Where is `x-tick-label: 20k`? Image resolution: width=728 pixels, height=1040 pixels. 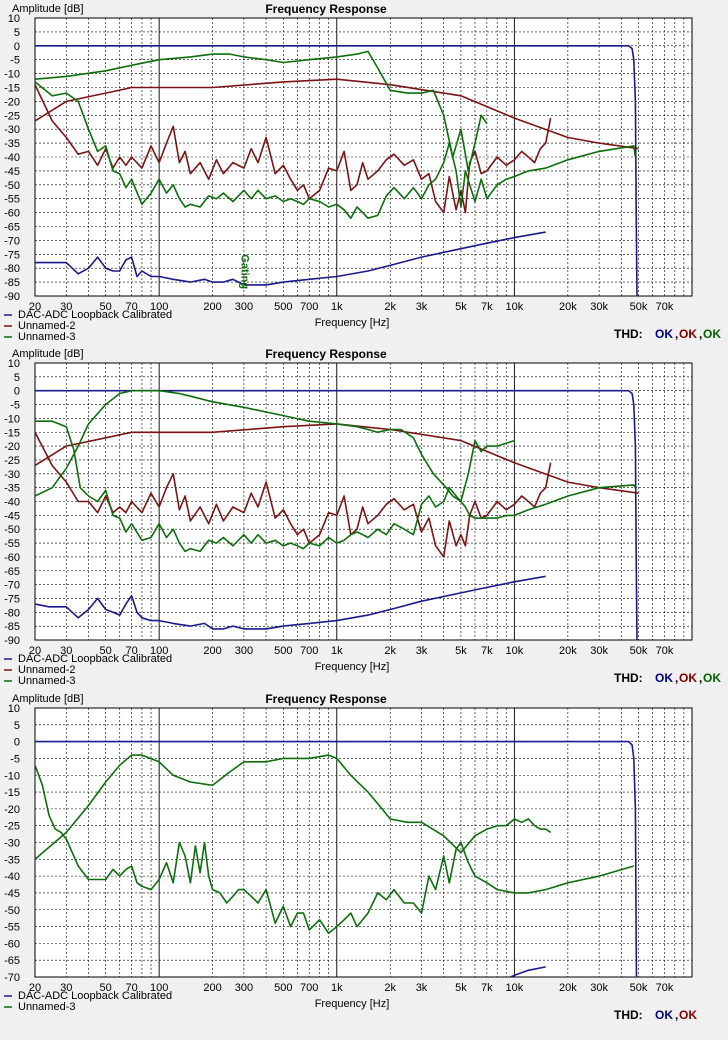
x-tick-label: 20k is located at coordinates (568, 651).